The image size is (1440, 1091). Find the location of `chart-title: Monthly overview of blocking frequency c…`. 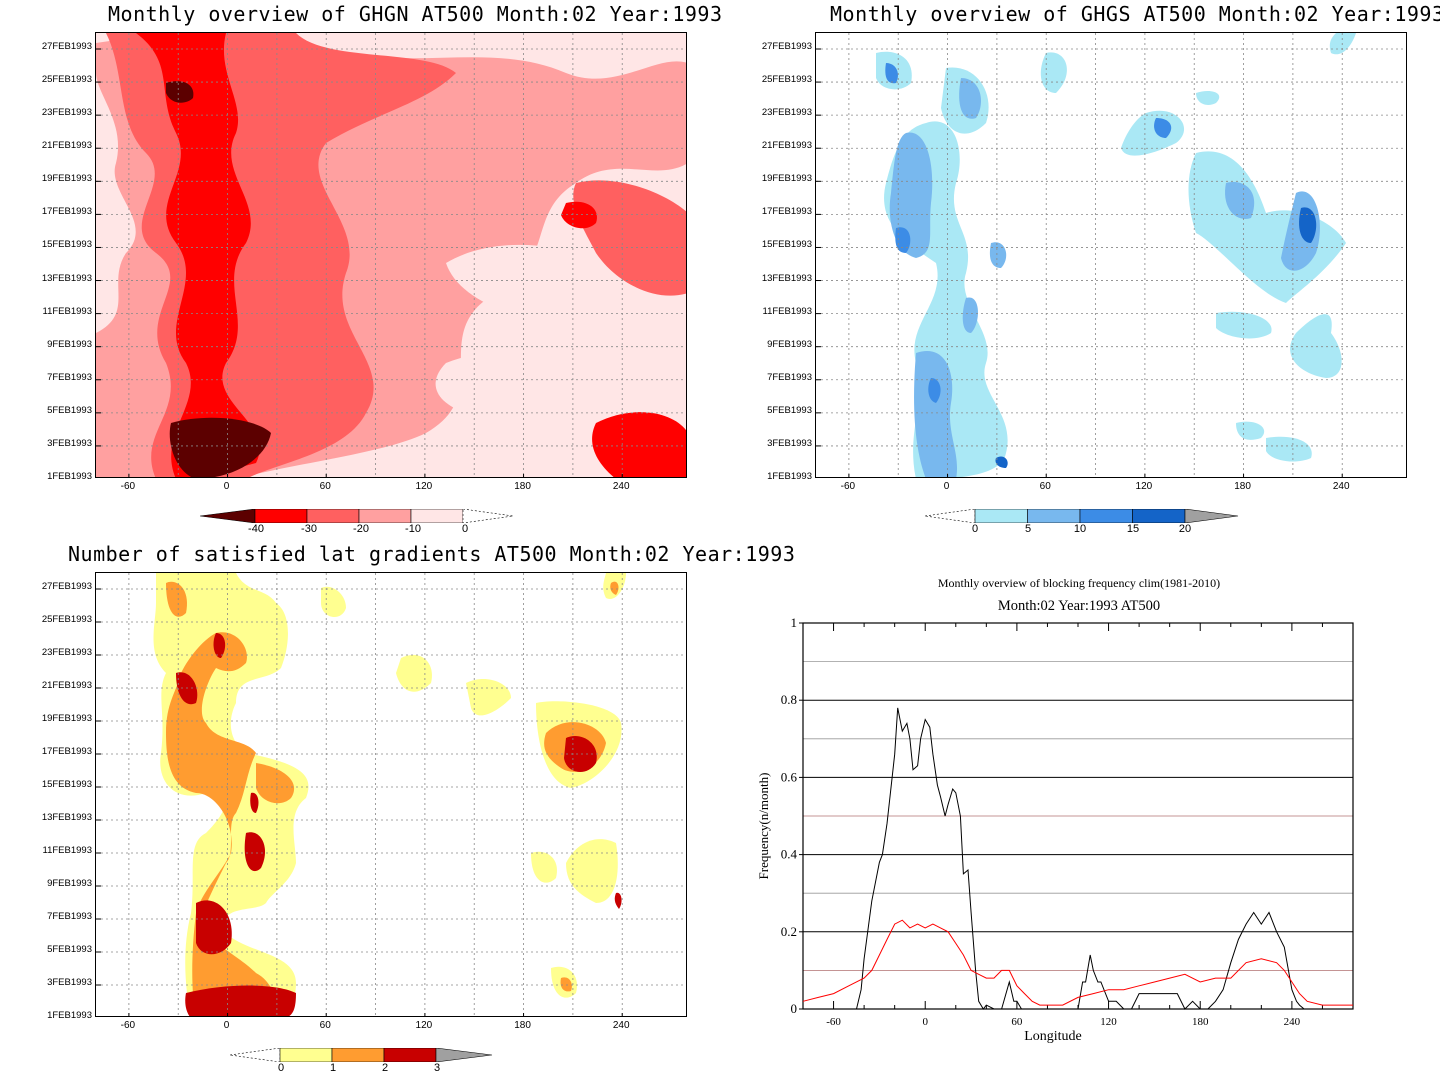

chart-title: Monthly overview of blocking frequency c… is located at coordinates (1079, 583).